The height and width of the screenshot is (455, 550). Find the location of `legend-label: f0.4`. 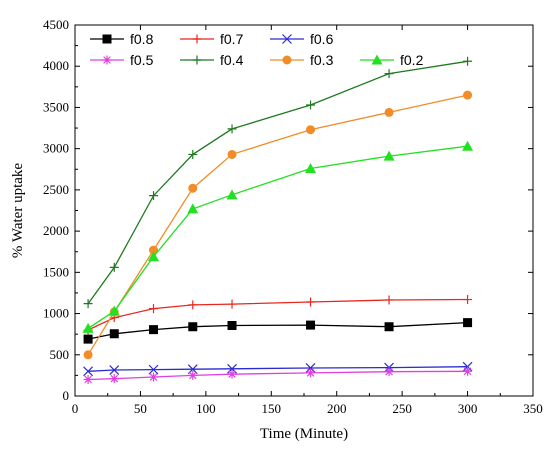

legend-label: f0.4 is located at coordinates (232, 60).